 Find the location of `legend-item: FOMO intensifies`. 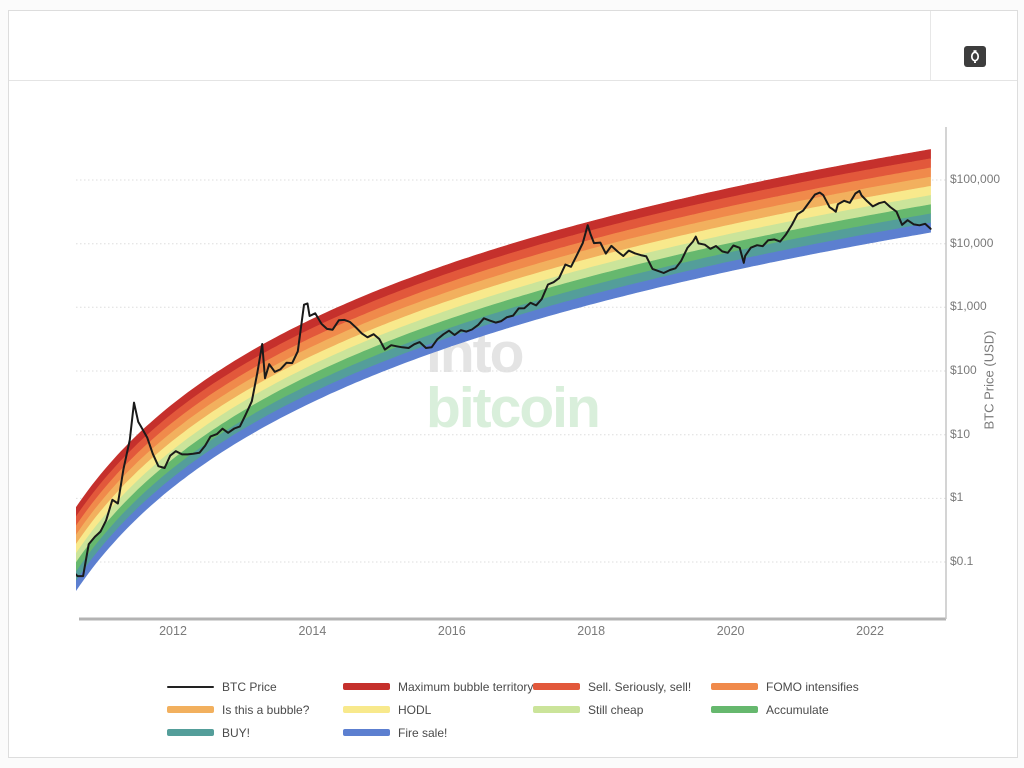

legend-item: FOMO intensifies is located at coordinates (811, 686).